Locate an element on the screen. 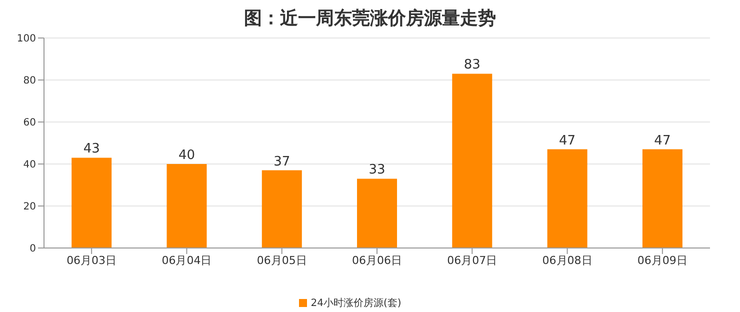 This screenshot has width=740, height=312. x-tick-label: 06月09日 is located at coordinates (662, 260).